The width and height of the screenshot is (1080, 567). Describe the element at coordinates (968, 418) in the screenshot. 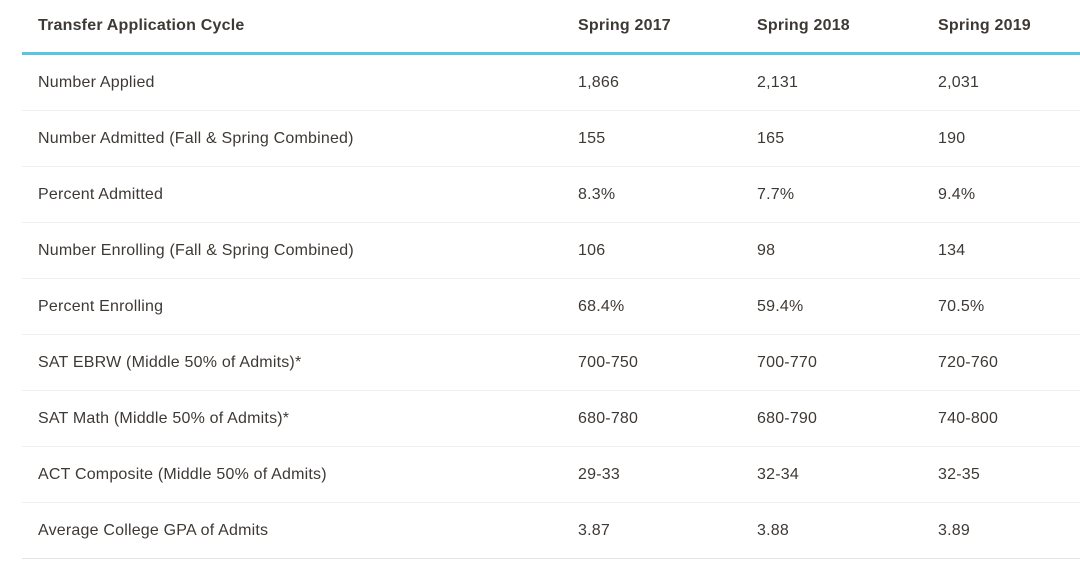

I see `row-value-spring-2019: 740-800` at that location.